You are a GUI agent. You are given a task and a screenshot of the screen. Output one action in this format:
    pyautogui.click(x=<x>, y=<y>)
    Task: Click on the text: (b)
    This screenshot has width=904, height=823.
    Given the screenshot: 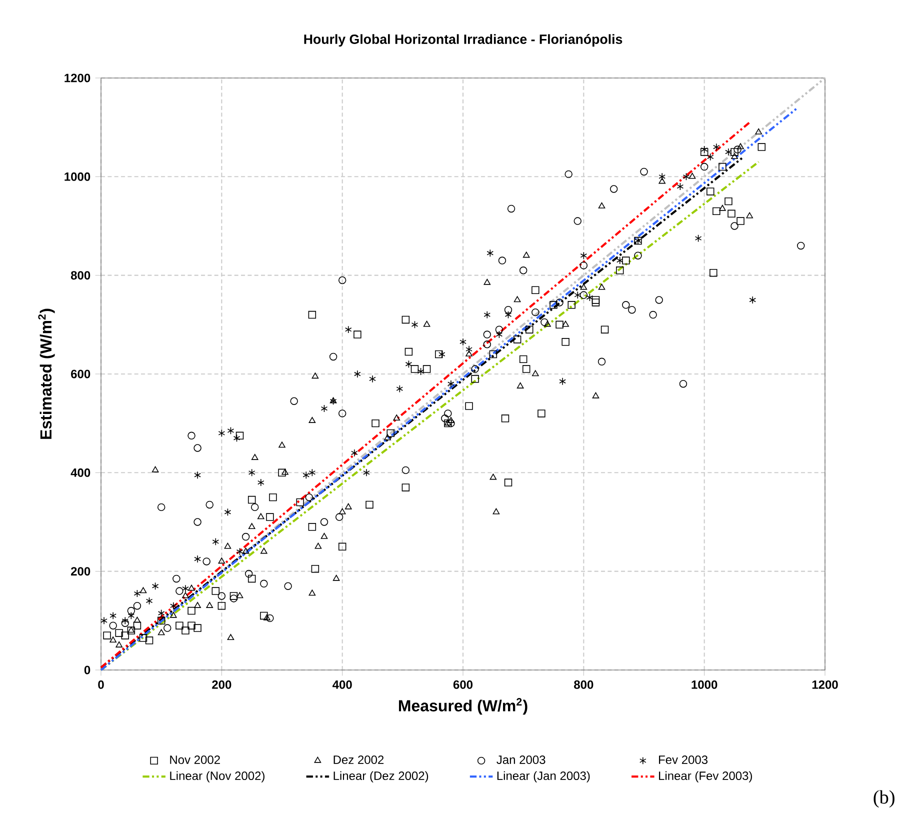 What is the action you would take?
    pyautogui.click(x=884, y=799)
    